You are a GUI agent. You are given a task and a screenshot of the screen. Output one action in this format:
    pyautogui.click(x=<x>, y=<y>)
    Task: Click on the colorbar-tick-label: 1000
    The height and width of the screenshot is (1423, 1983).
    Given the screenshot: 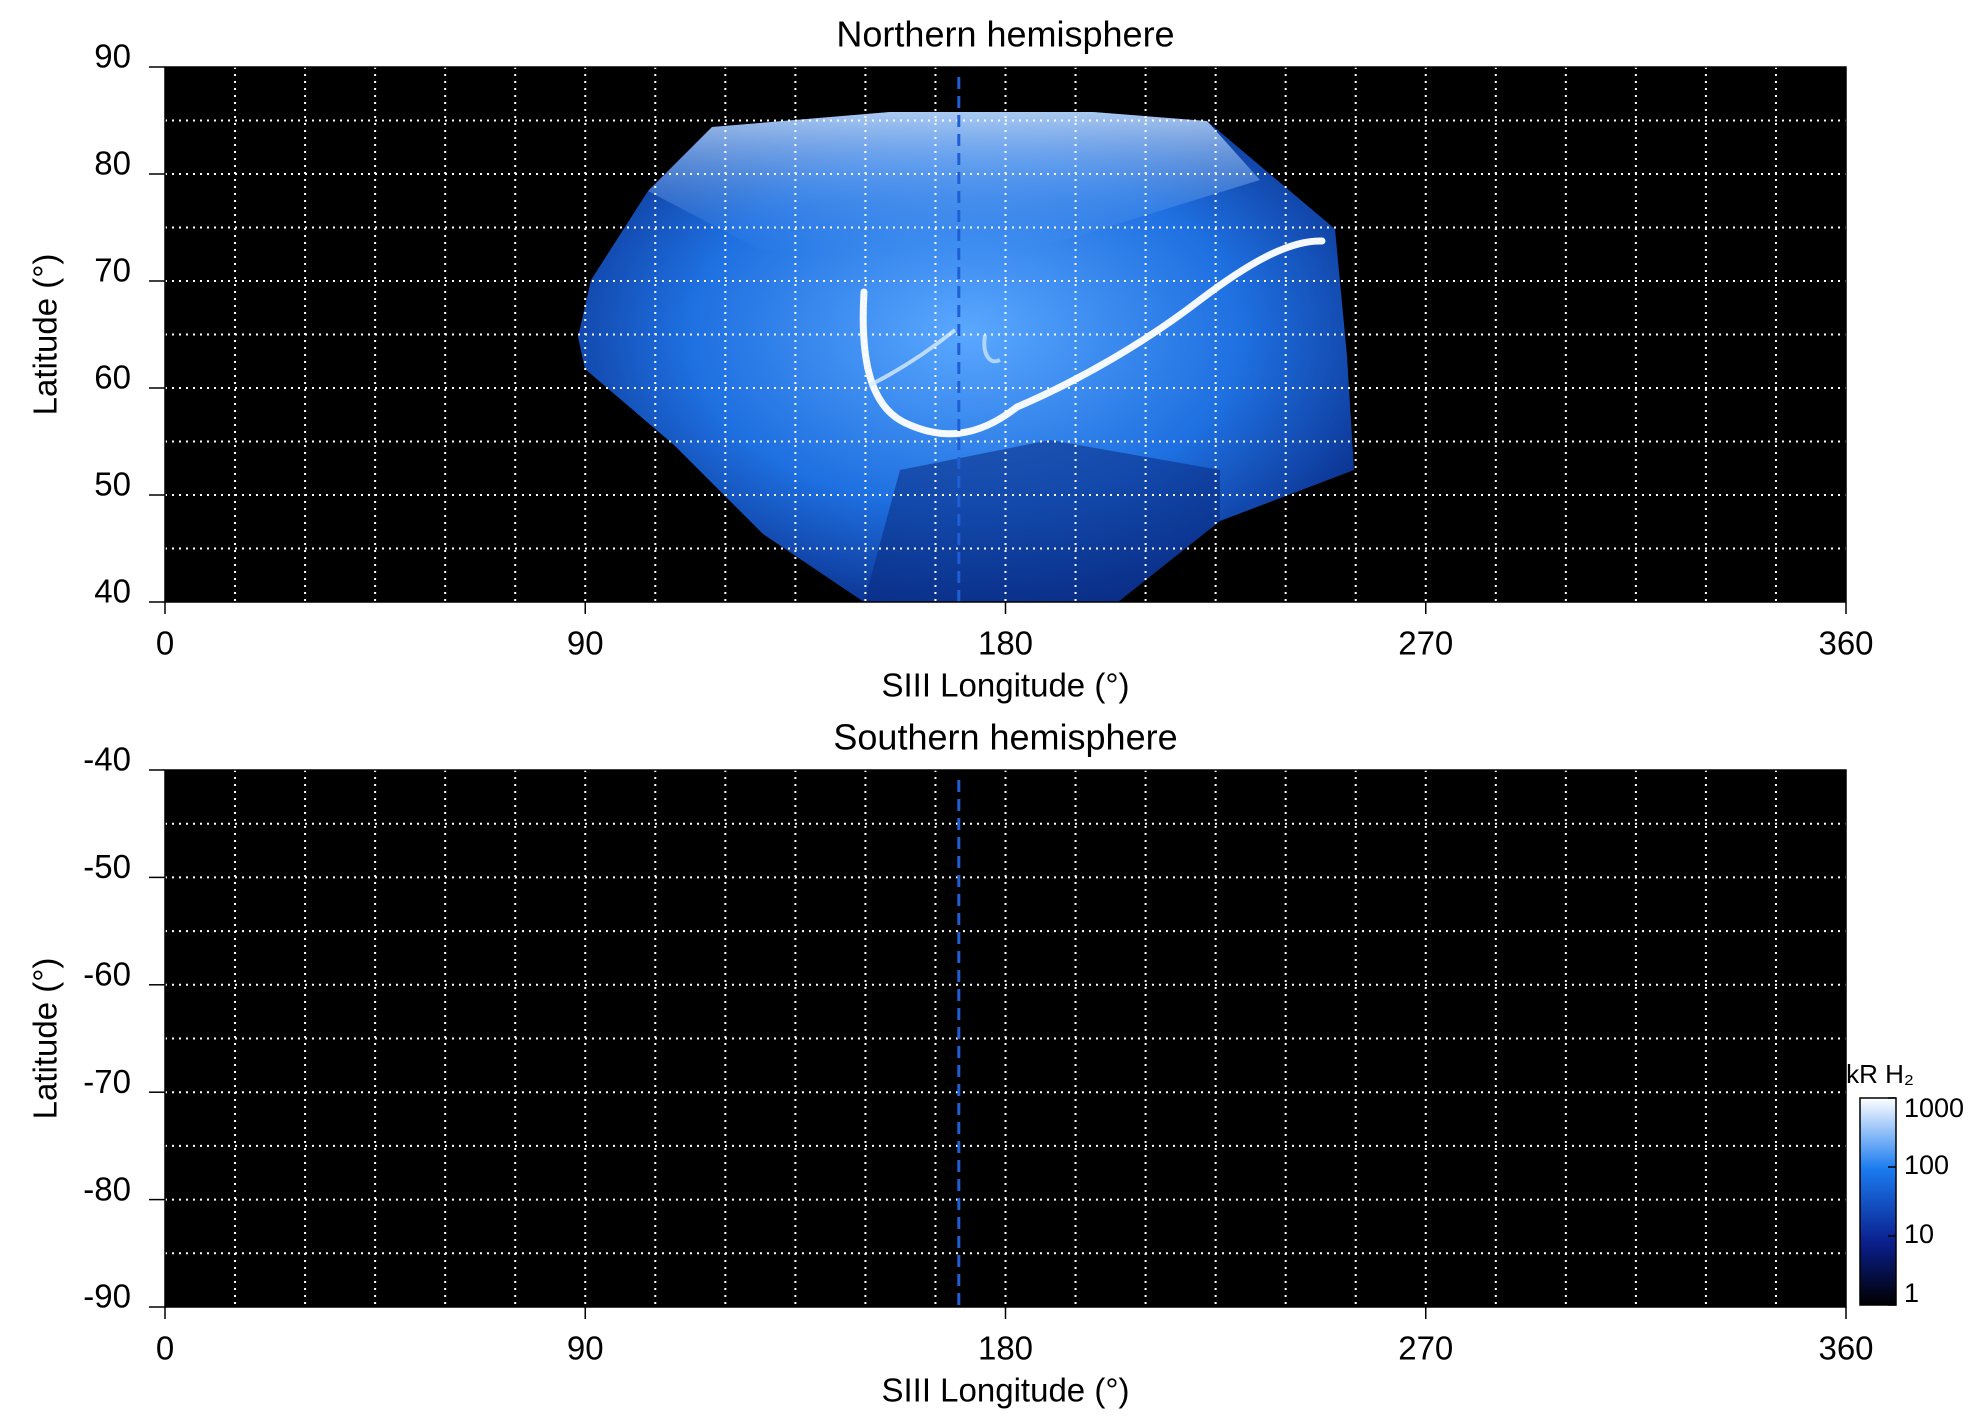 What is the action you would take?
    pyautogui.click(x=1934, y=1108)
    